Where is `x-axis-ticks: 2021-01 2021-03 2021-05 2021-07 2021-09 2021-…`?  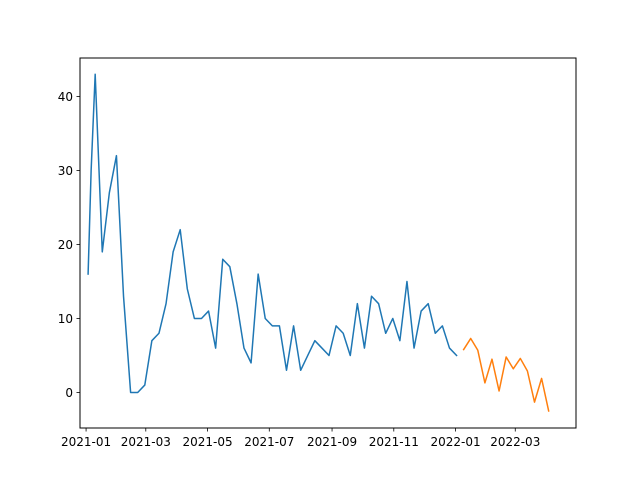
x-axis-ticks: 2021-01 2021-03 2021-05 2021-07 2021-09 2021-… is located at coordinates (300, 438).